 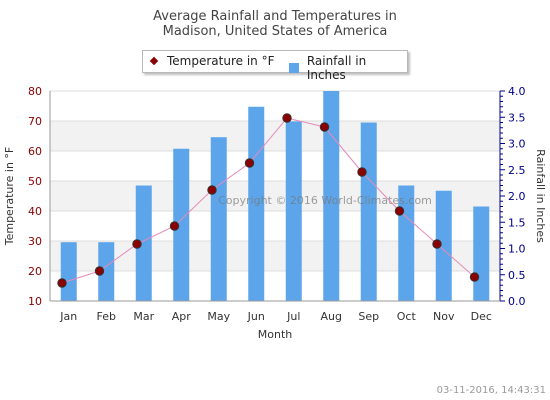 What do you see at coordinates (293, 316) in the screenshot?
I see `x-tick-label: Jul` at bounding box center [293, 316].